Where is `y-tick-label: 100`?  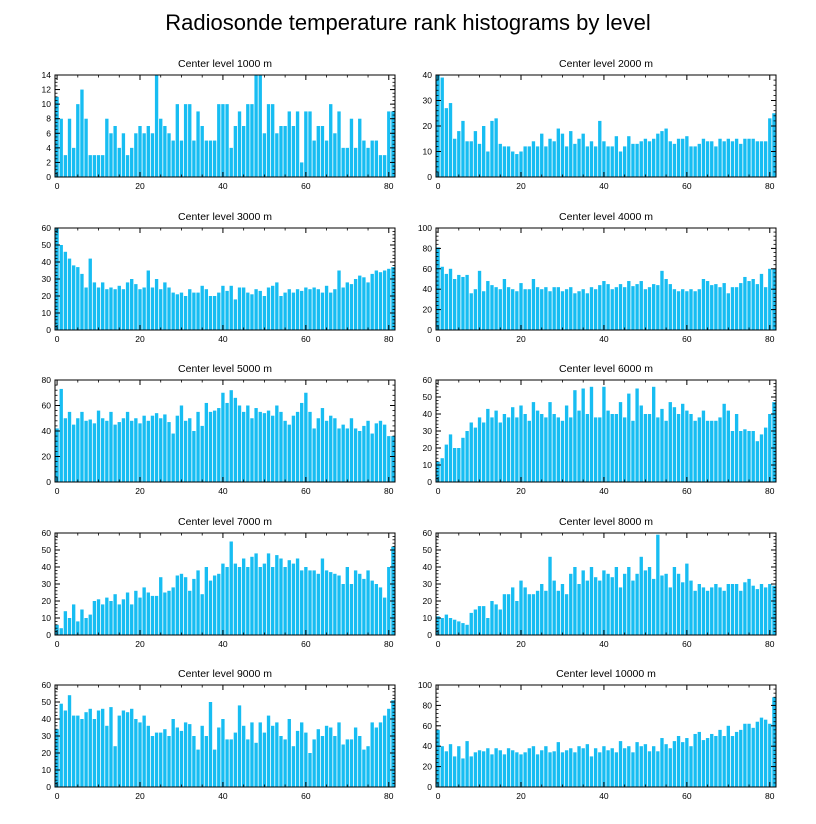 y-tick-label: 100 is located at coordinates (425, 228).